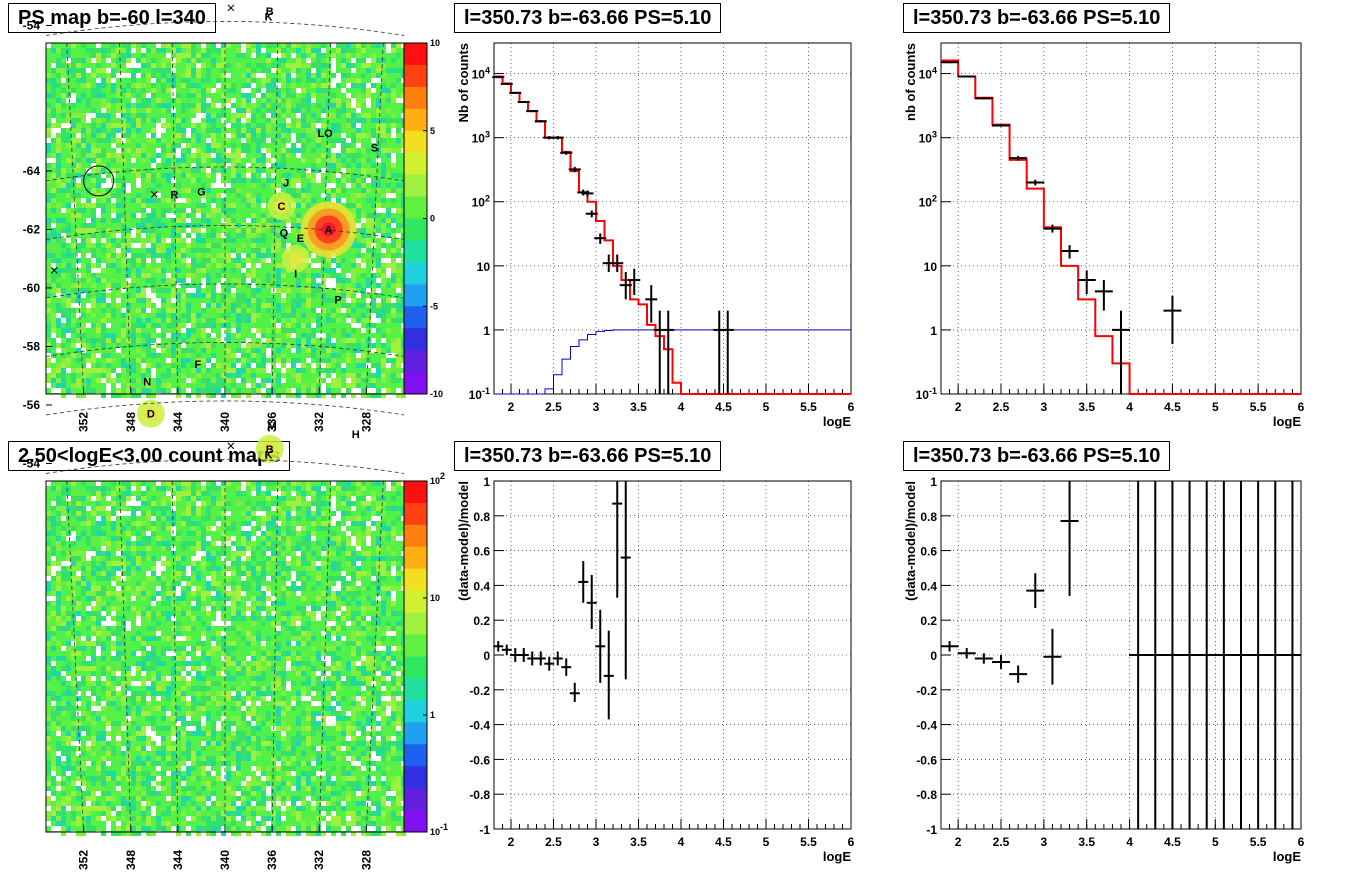 The width and height of the screenshot is (1348, 875). I want to click on ps-map-colorbar-label: -10, so click(436, 394).